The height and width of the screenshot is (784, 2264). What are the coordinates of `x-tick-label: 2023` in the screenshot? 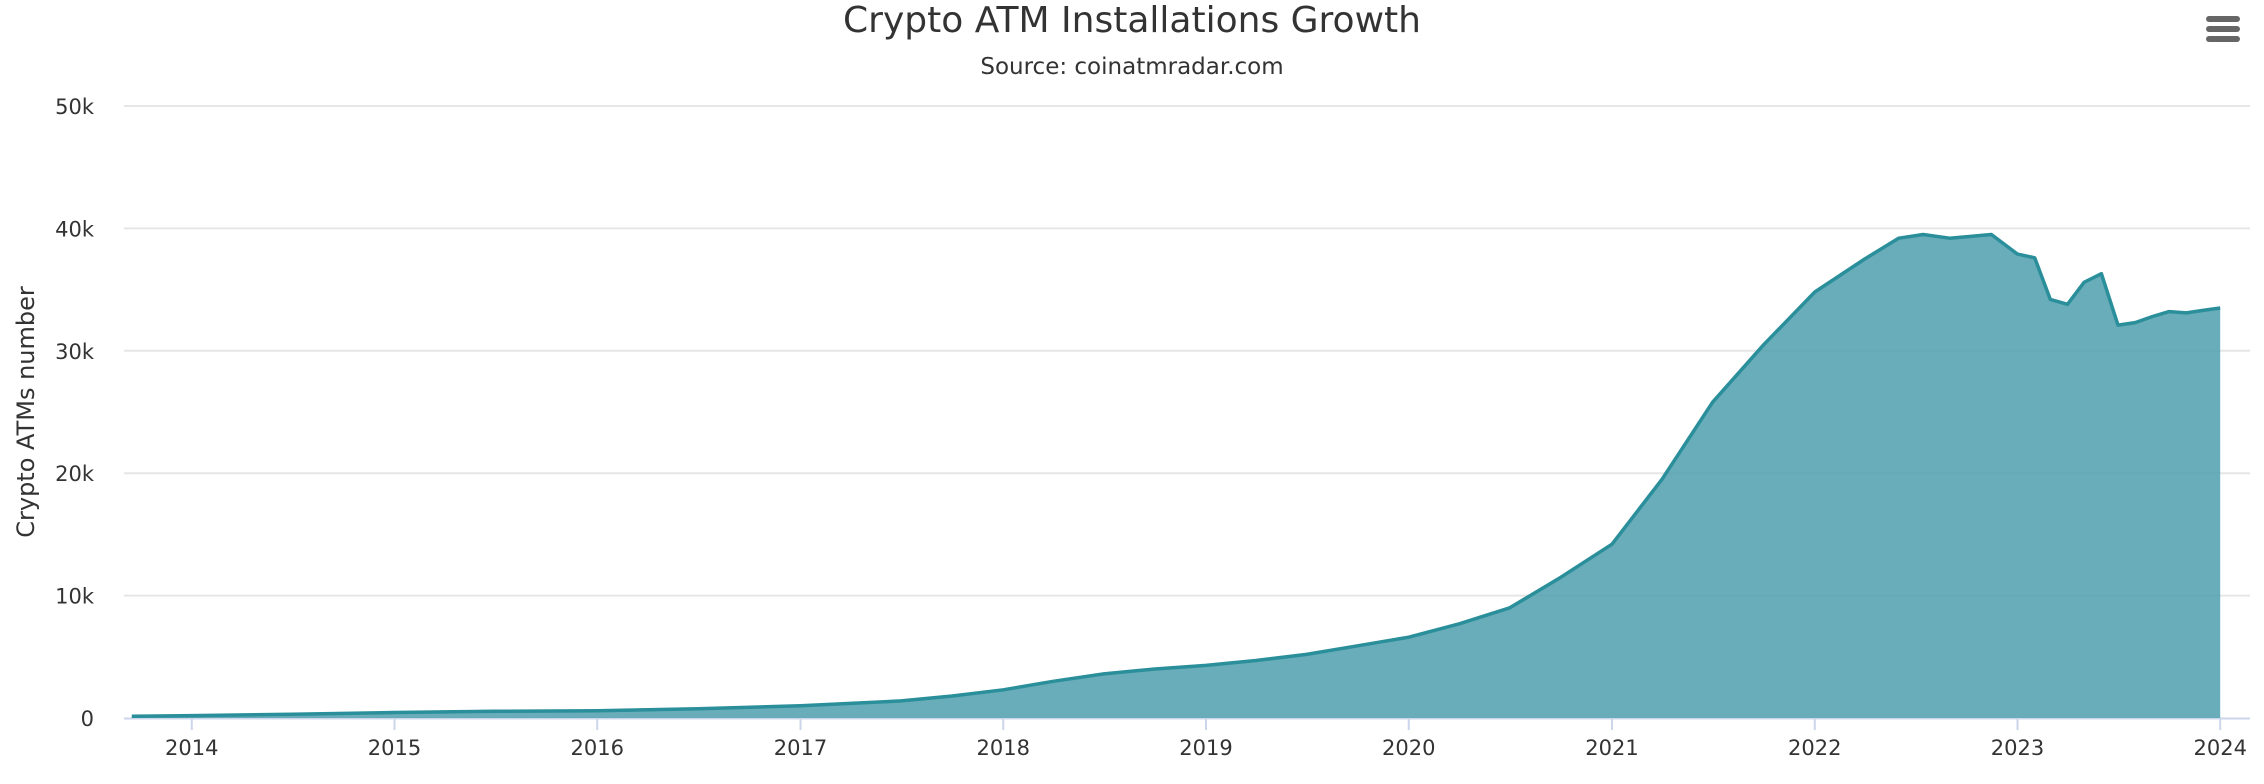 It's located at (2017, 748).